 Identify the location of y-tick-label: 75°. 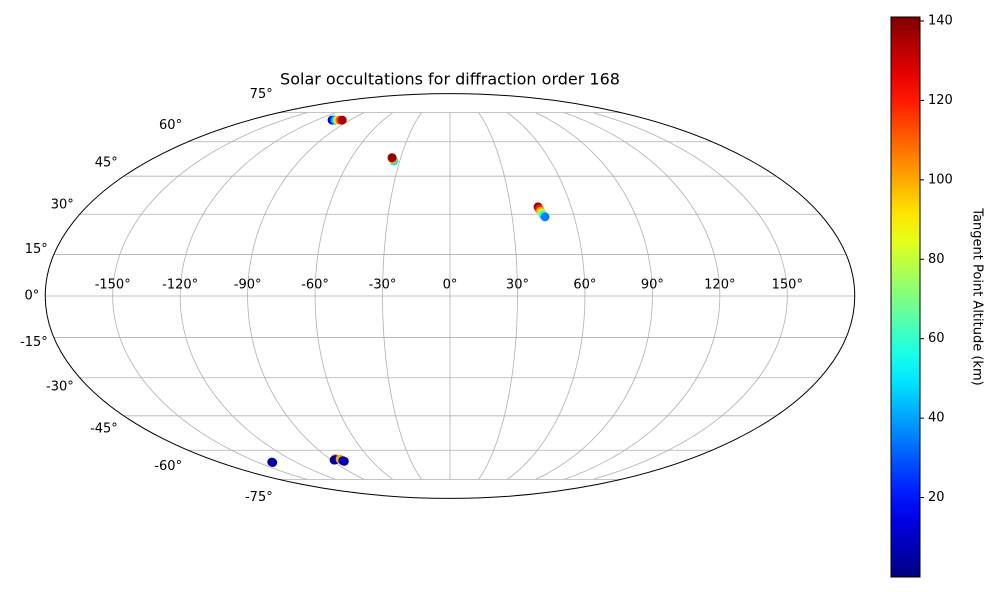
(261, 94).